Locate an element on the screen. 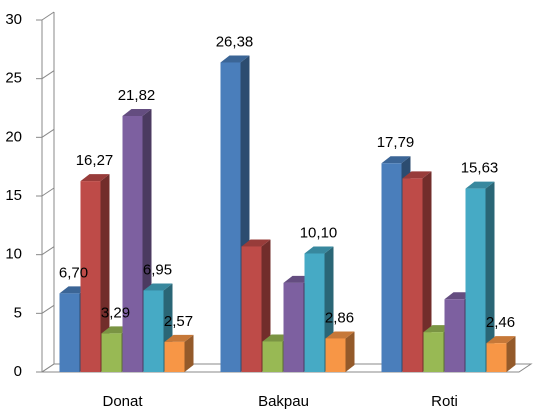 The width and height of the screenshot is (542, 414). y-tick-label: 30 is located at coordinates (13, 19).